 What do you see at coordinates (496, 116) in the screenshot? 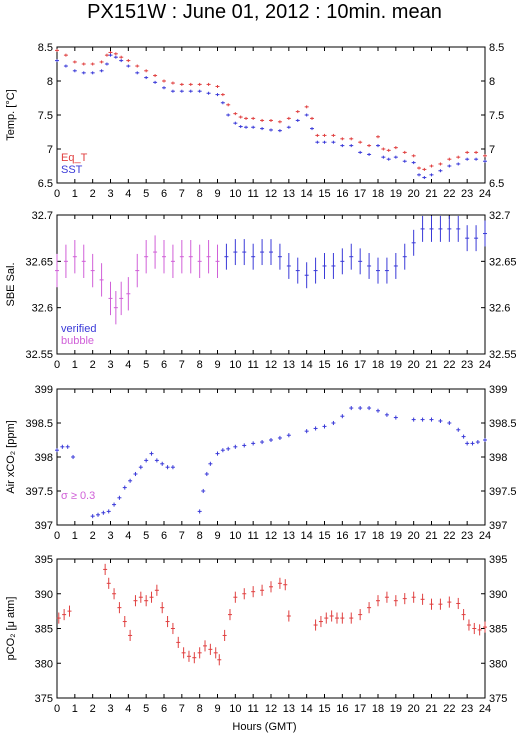
I see `y-tick-label-right: 7.5` at bounding box center [496, 116].